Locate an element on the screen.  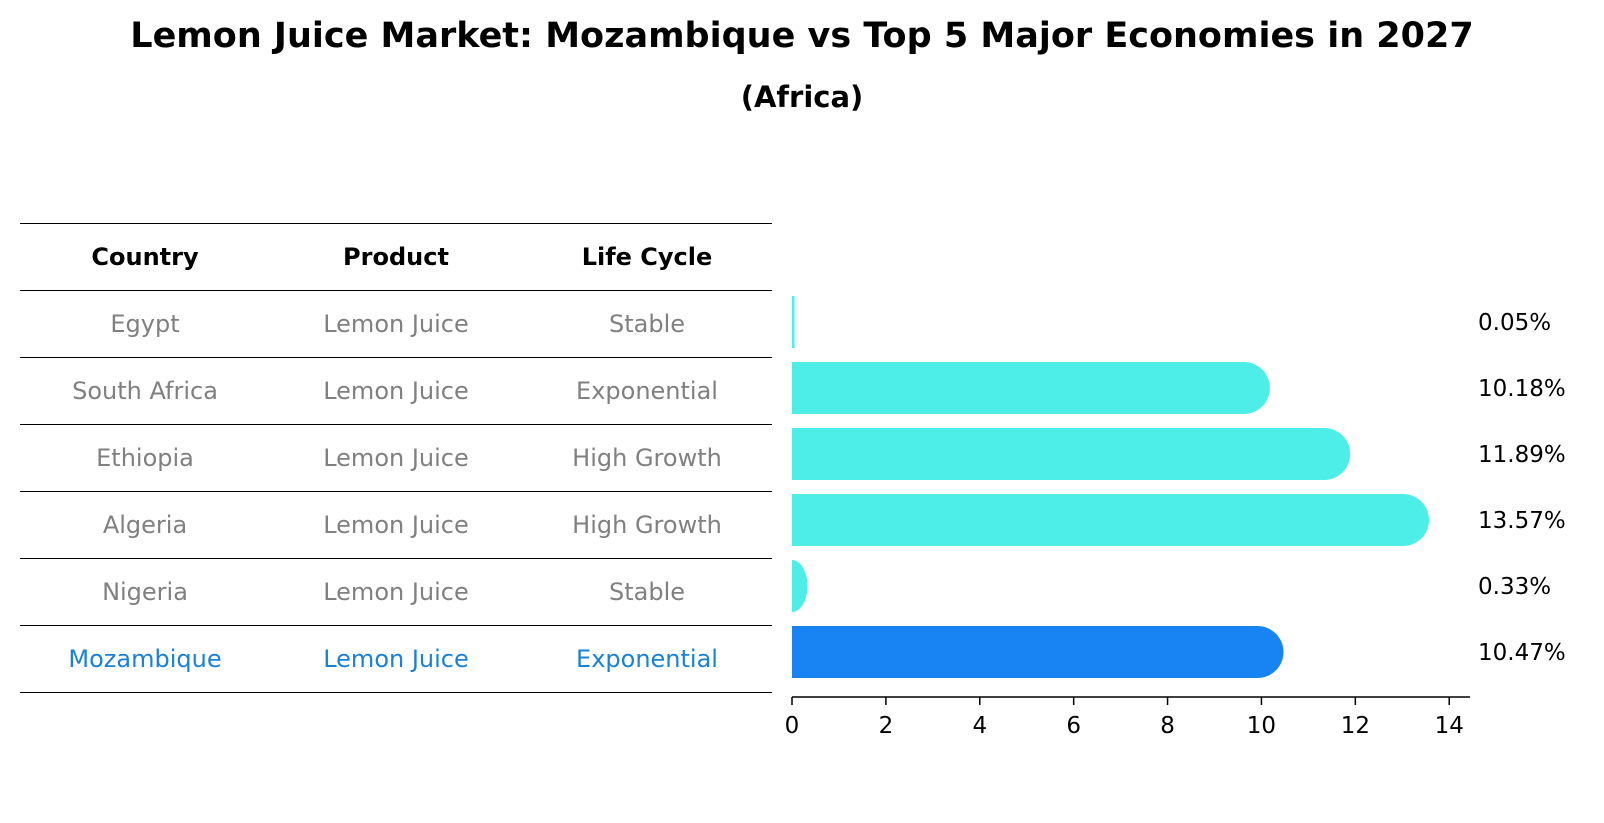
cell-country: South Africa is located at coordinates (145, 391).